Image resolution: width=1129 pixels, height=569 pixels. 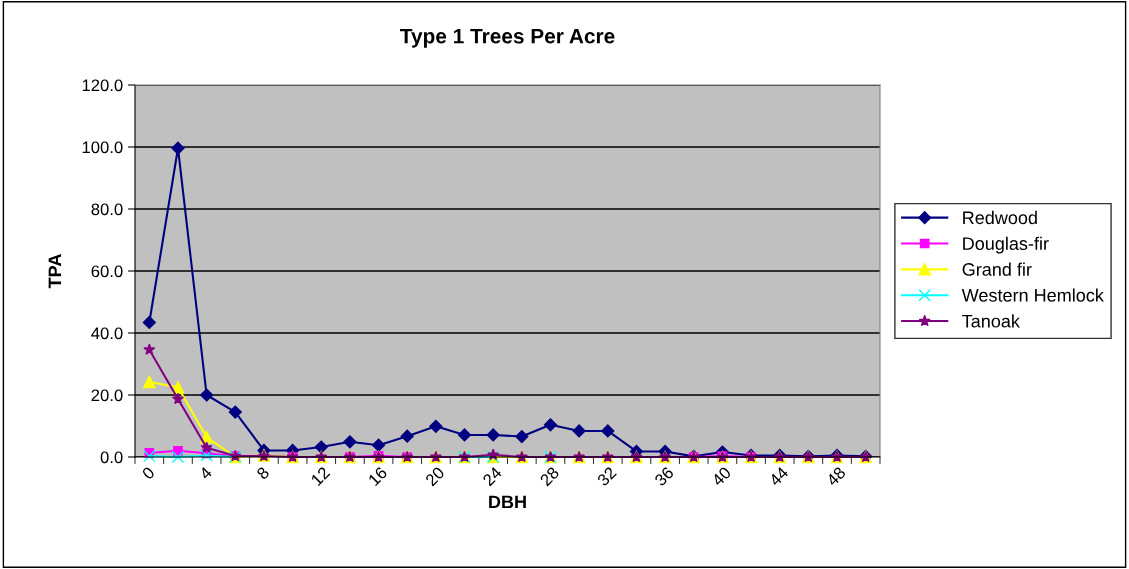 What do you see at coordinates (205, 473) in the screenshot?
I see `x-tick-label: 4` at bounding box center [205, 473].